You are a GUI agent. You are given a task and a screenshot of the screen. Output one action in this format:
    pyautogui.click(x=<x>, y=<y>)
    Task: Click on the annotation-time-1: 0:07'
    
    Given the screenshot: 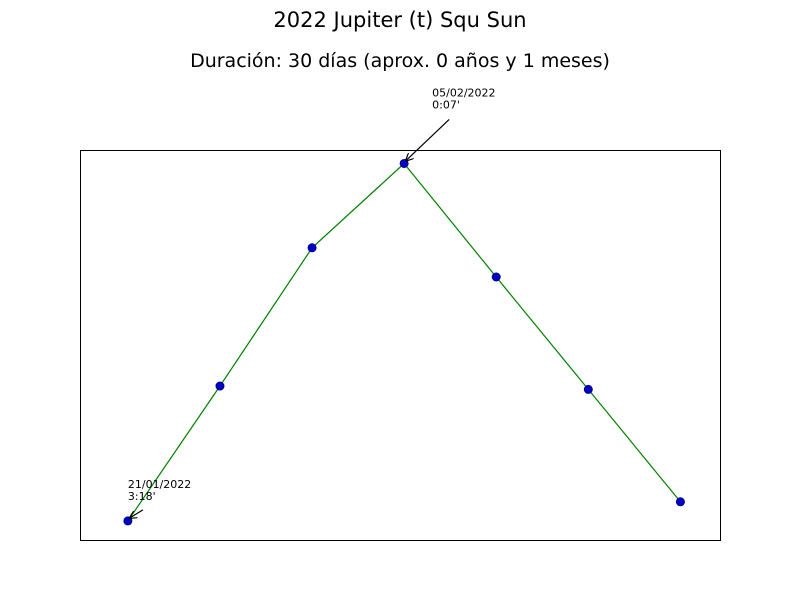 What is the action you would take?
    pyautogui.click(x=446, y=104)
    